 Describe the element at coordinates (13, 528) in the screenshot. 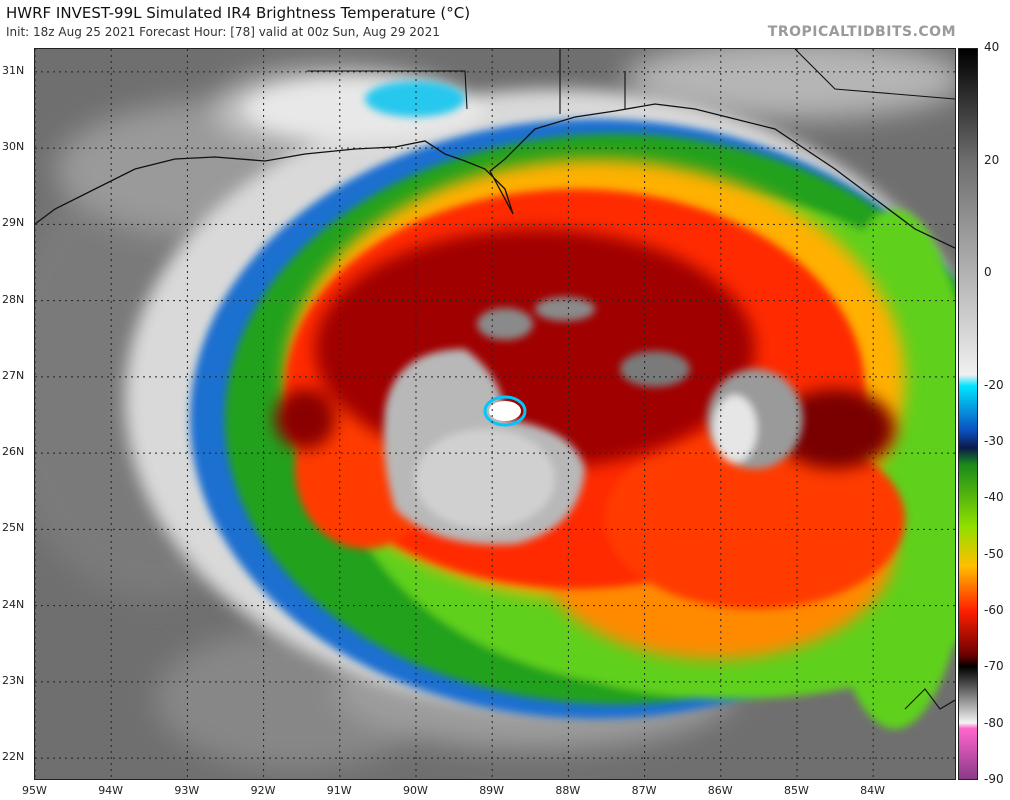

I see `lat-tick-label: 25N` at that location.